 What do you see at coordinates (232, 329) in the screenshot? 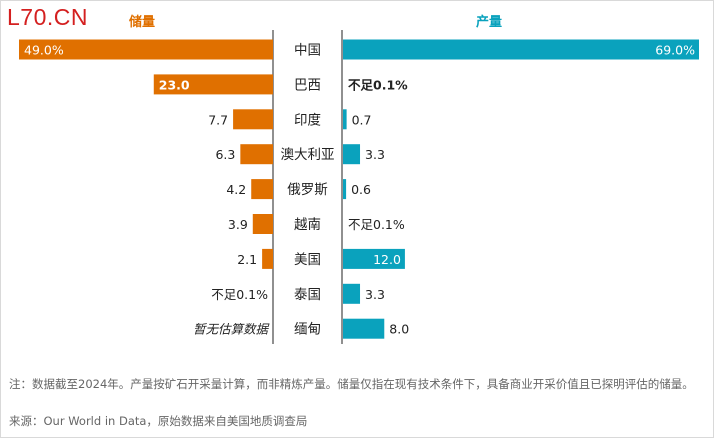
I see `reserves-value-label: 暂无估算数据` at bounding box center [232, 329].